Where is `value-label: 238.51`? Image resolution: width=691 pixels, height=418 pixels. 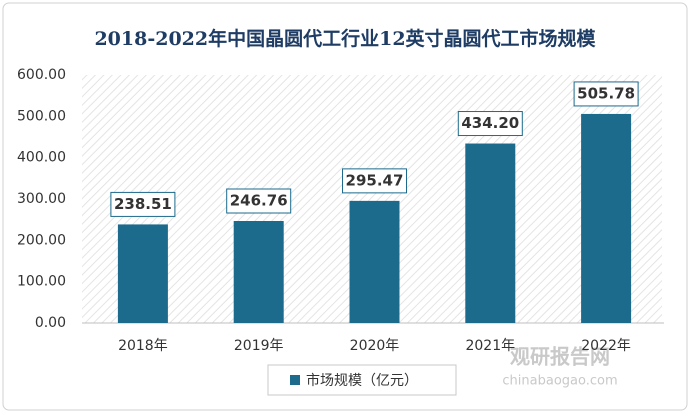 value-label: 238.51 is located at coordinates (143, 204).